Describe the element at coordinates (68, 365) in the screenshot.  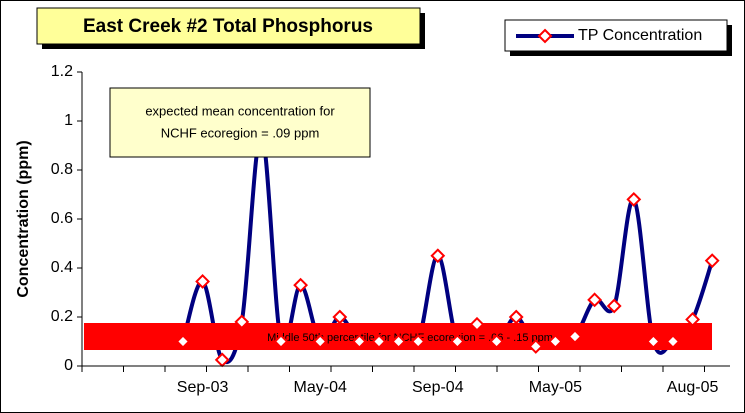
I see `y-tick-label: 0` at that location.